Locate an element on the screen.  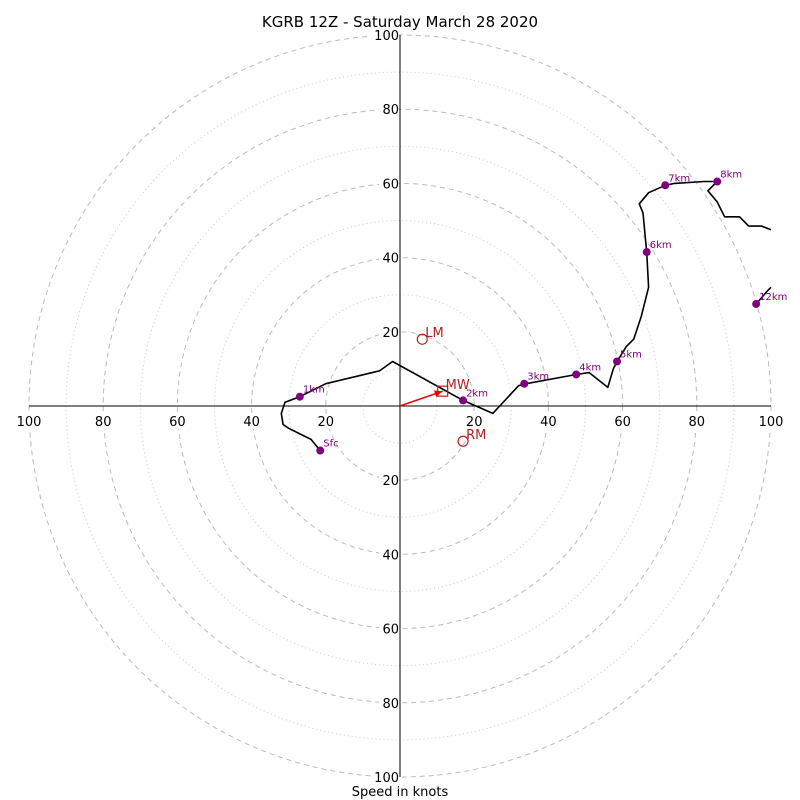
height-marker-7km is located at coordinates (665, 185).